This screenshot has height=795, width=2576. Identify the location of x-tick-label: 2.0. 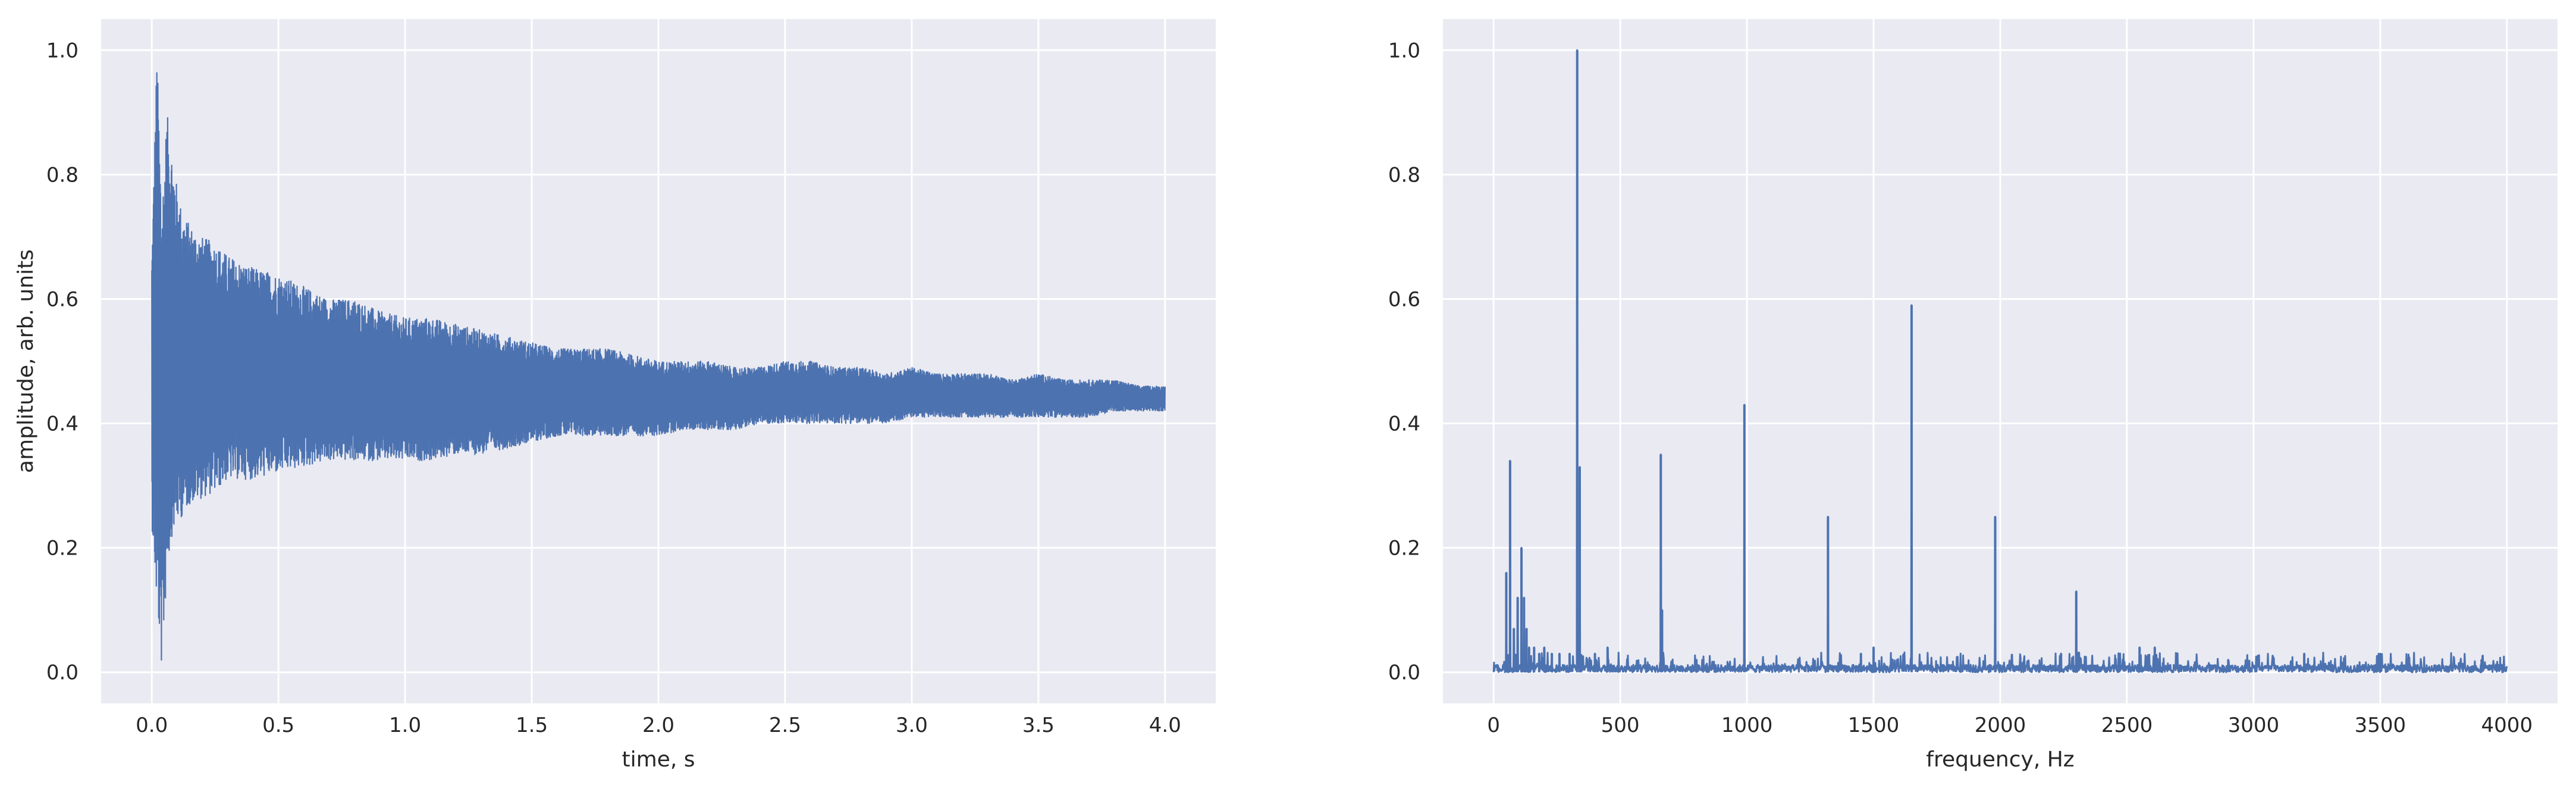
(658, 725).